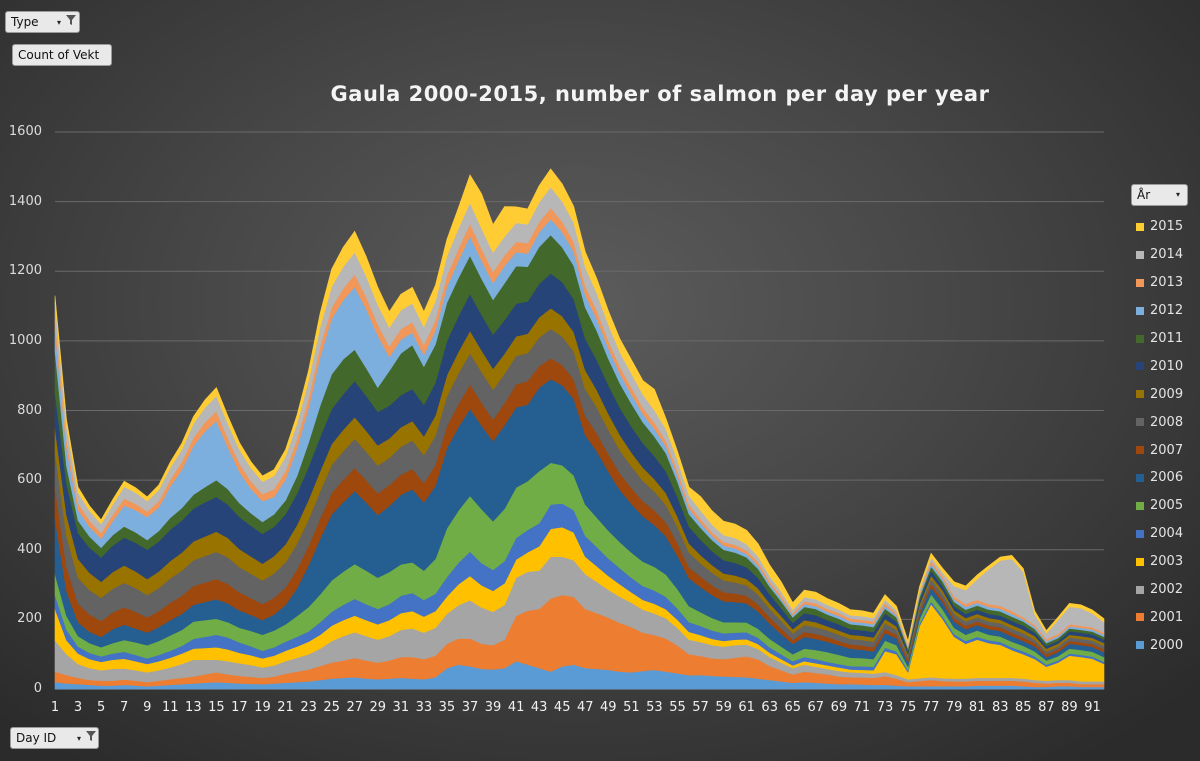 The width and height of the screenshot is (1200, 761). What do you see at coordinates (1167, 338) in the screenshot?
I see `legend-label: 2011` at bounding box center [1167, 338].